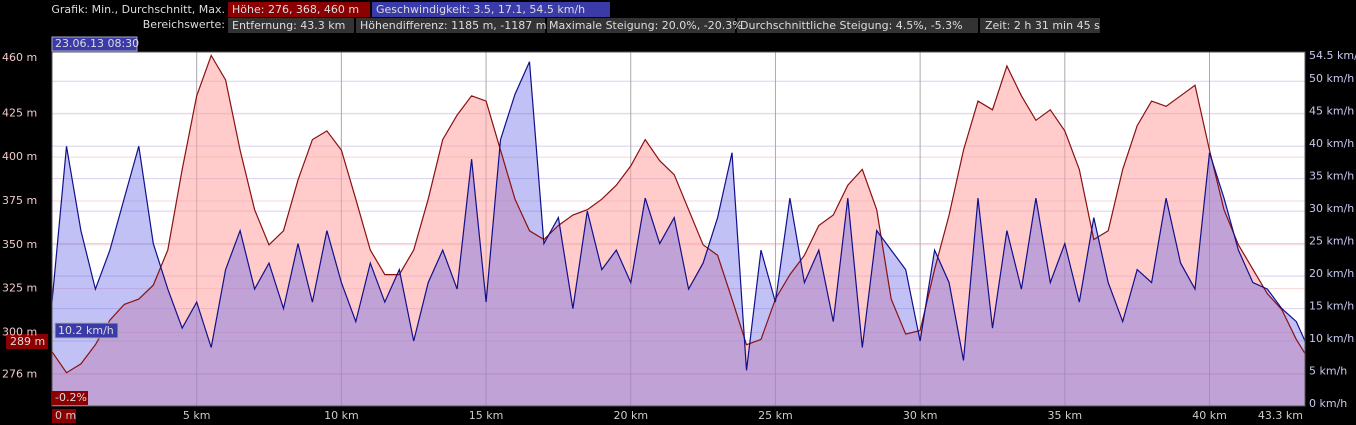  I want to click on y-tick-label: 425 m, so click(19, 112).